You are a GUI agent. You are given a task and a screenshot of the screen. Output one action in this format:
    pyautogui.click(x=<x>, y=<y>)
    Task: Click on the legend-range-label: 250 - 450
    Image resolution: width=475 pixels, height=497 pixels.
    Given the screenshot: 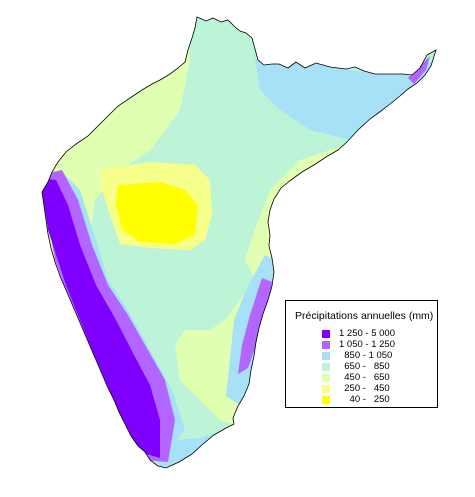 What is the action you would take?
    pyautogui.click(x=364, y=388)
    